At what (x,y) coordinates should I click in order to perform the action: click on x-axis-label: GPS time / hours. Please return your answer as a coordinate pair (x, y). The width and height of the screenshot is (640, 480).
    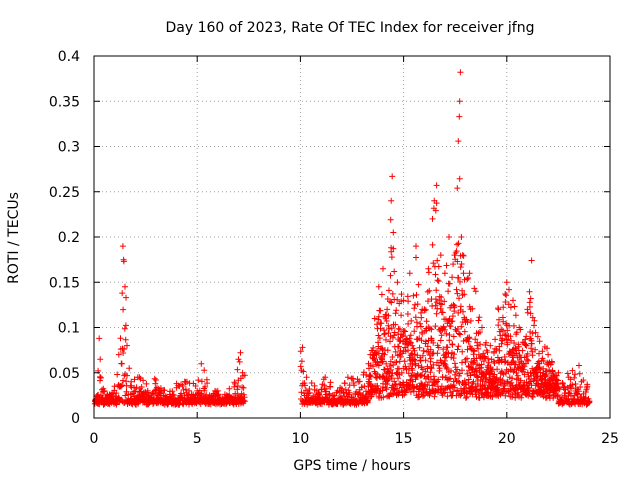
    Looking at the image, I should click on (351, 466).